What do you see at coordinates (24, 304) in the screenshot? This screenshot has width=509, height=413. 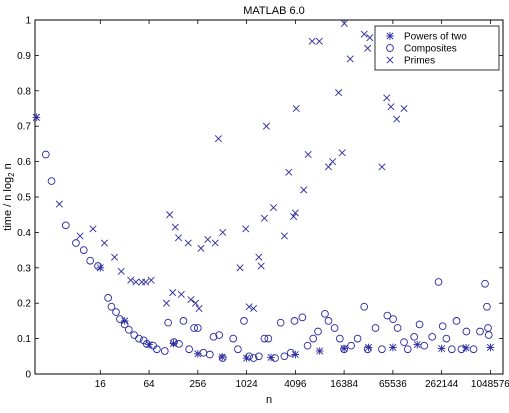 I see `y-tick-label: 0.2` at bounding box center [24, 304].